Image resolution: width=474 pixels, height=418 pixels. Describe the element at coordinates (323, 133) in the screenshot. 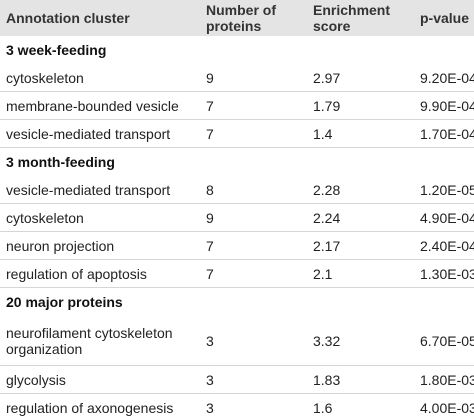

I see `enrichment-score: 1.4` at that location.